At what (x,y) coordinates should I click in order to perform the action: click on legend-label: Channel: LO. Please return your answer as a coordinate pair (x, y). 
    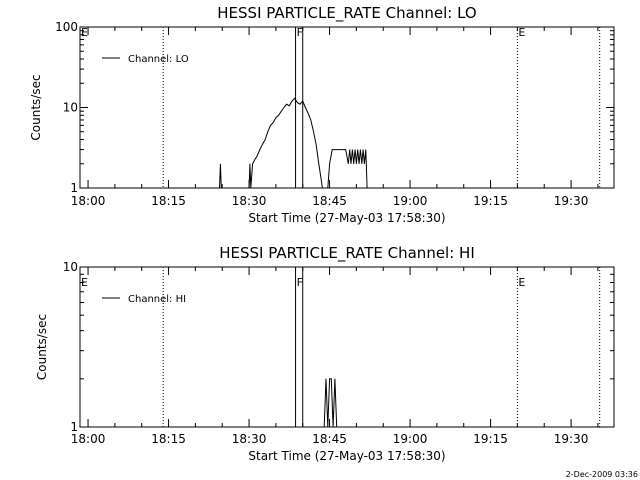
    Looking at the image, I should click on (158, 59).